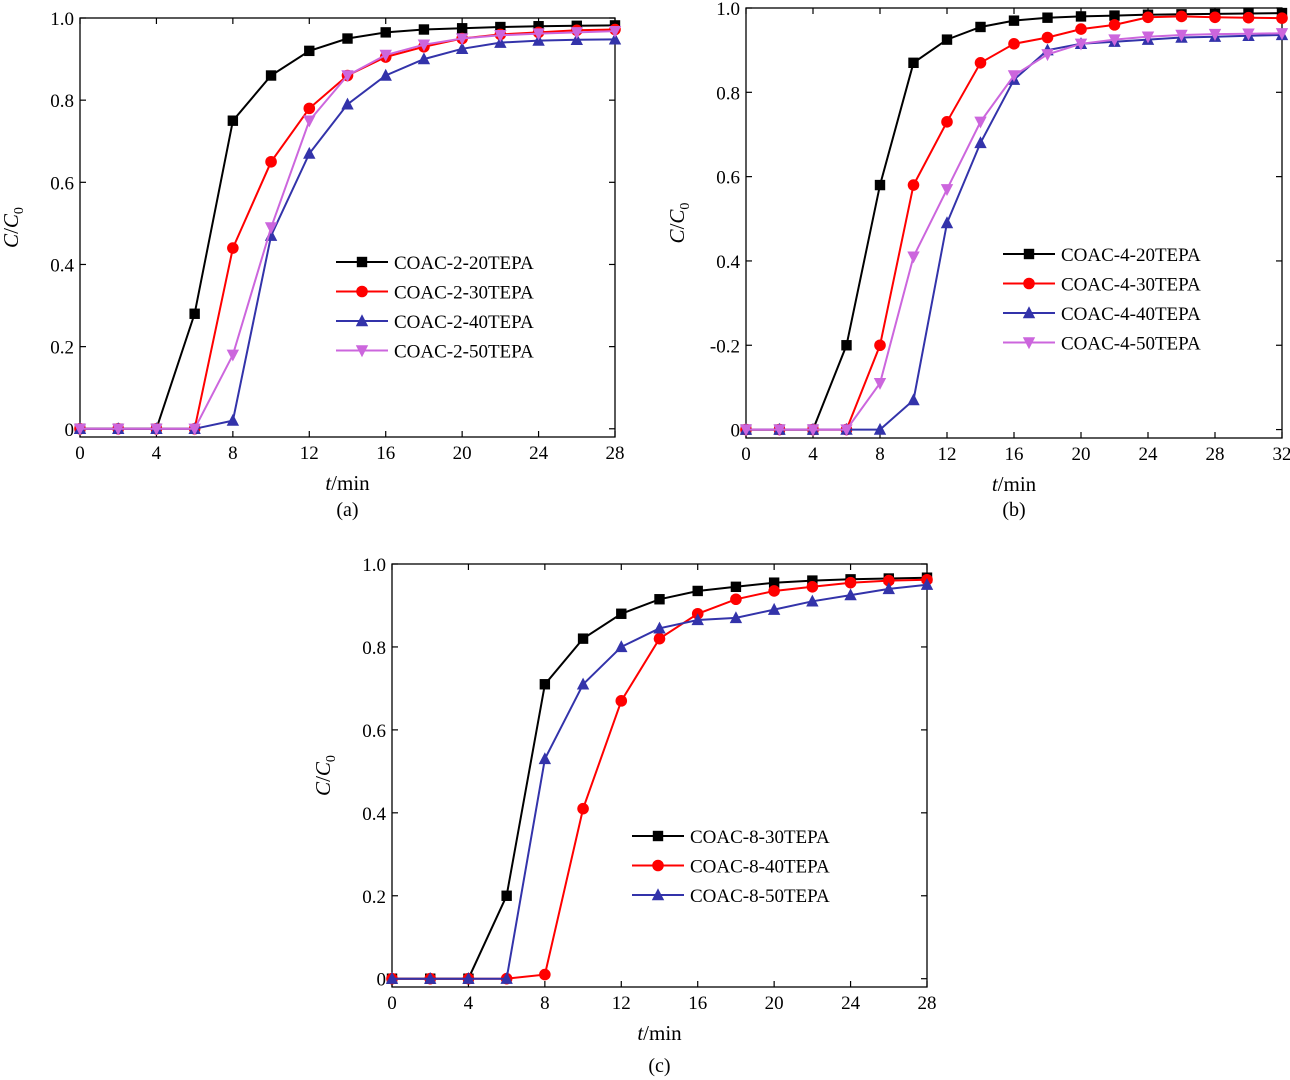 This screenshot has width=1290, height=1080. Describe the element at coordinates (659, 1066) in the screenshot. I see `panel-caption: (c)` at that location.